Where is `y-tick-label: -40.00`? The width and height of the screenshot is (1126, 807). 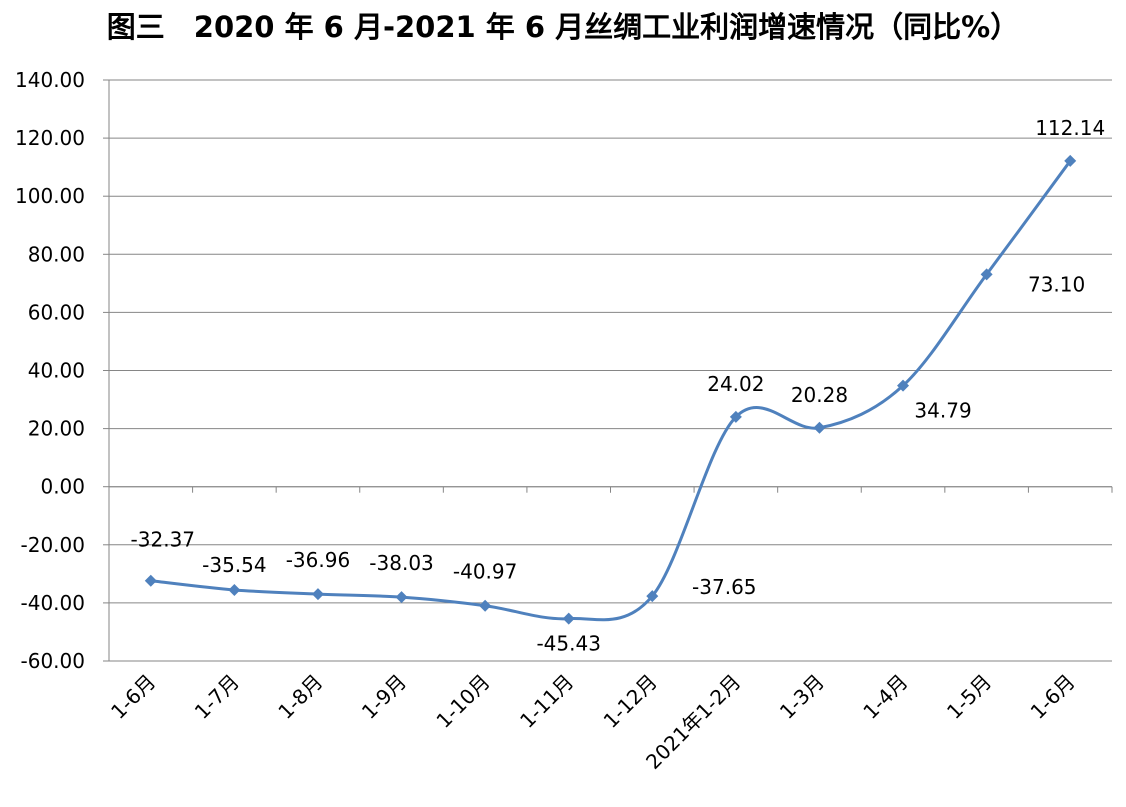 y-tick-label: -40.00 is located at coordinates (53, 603).